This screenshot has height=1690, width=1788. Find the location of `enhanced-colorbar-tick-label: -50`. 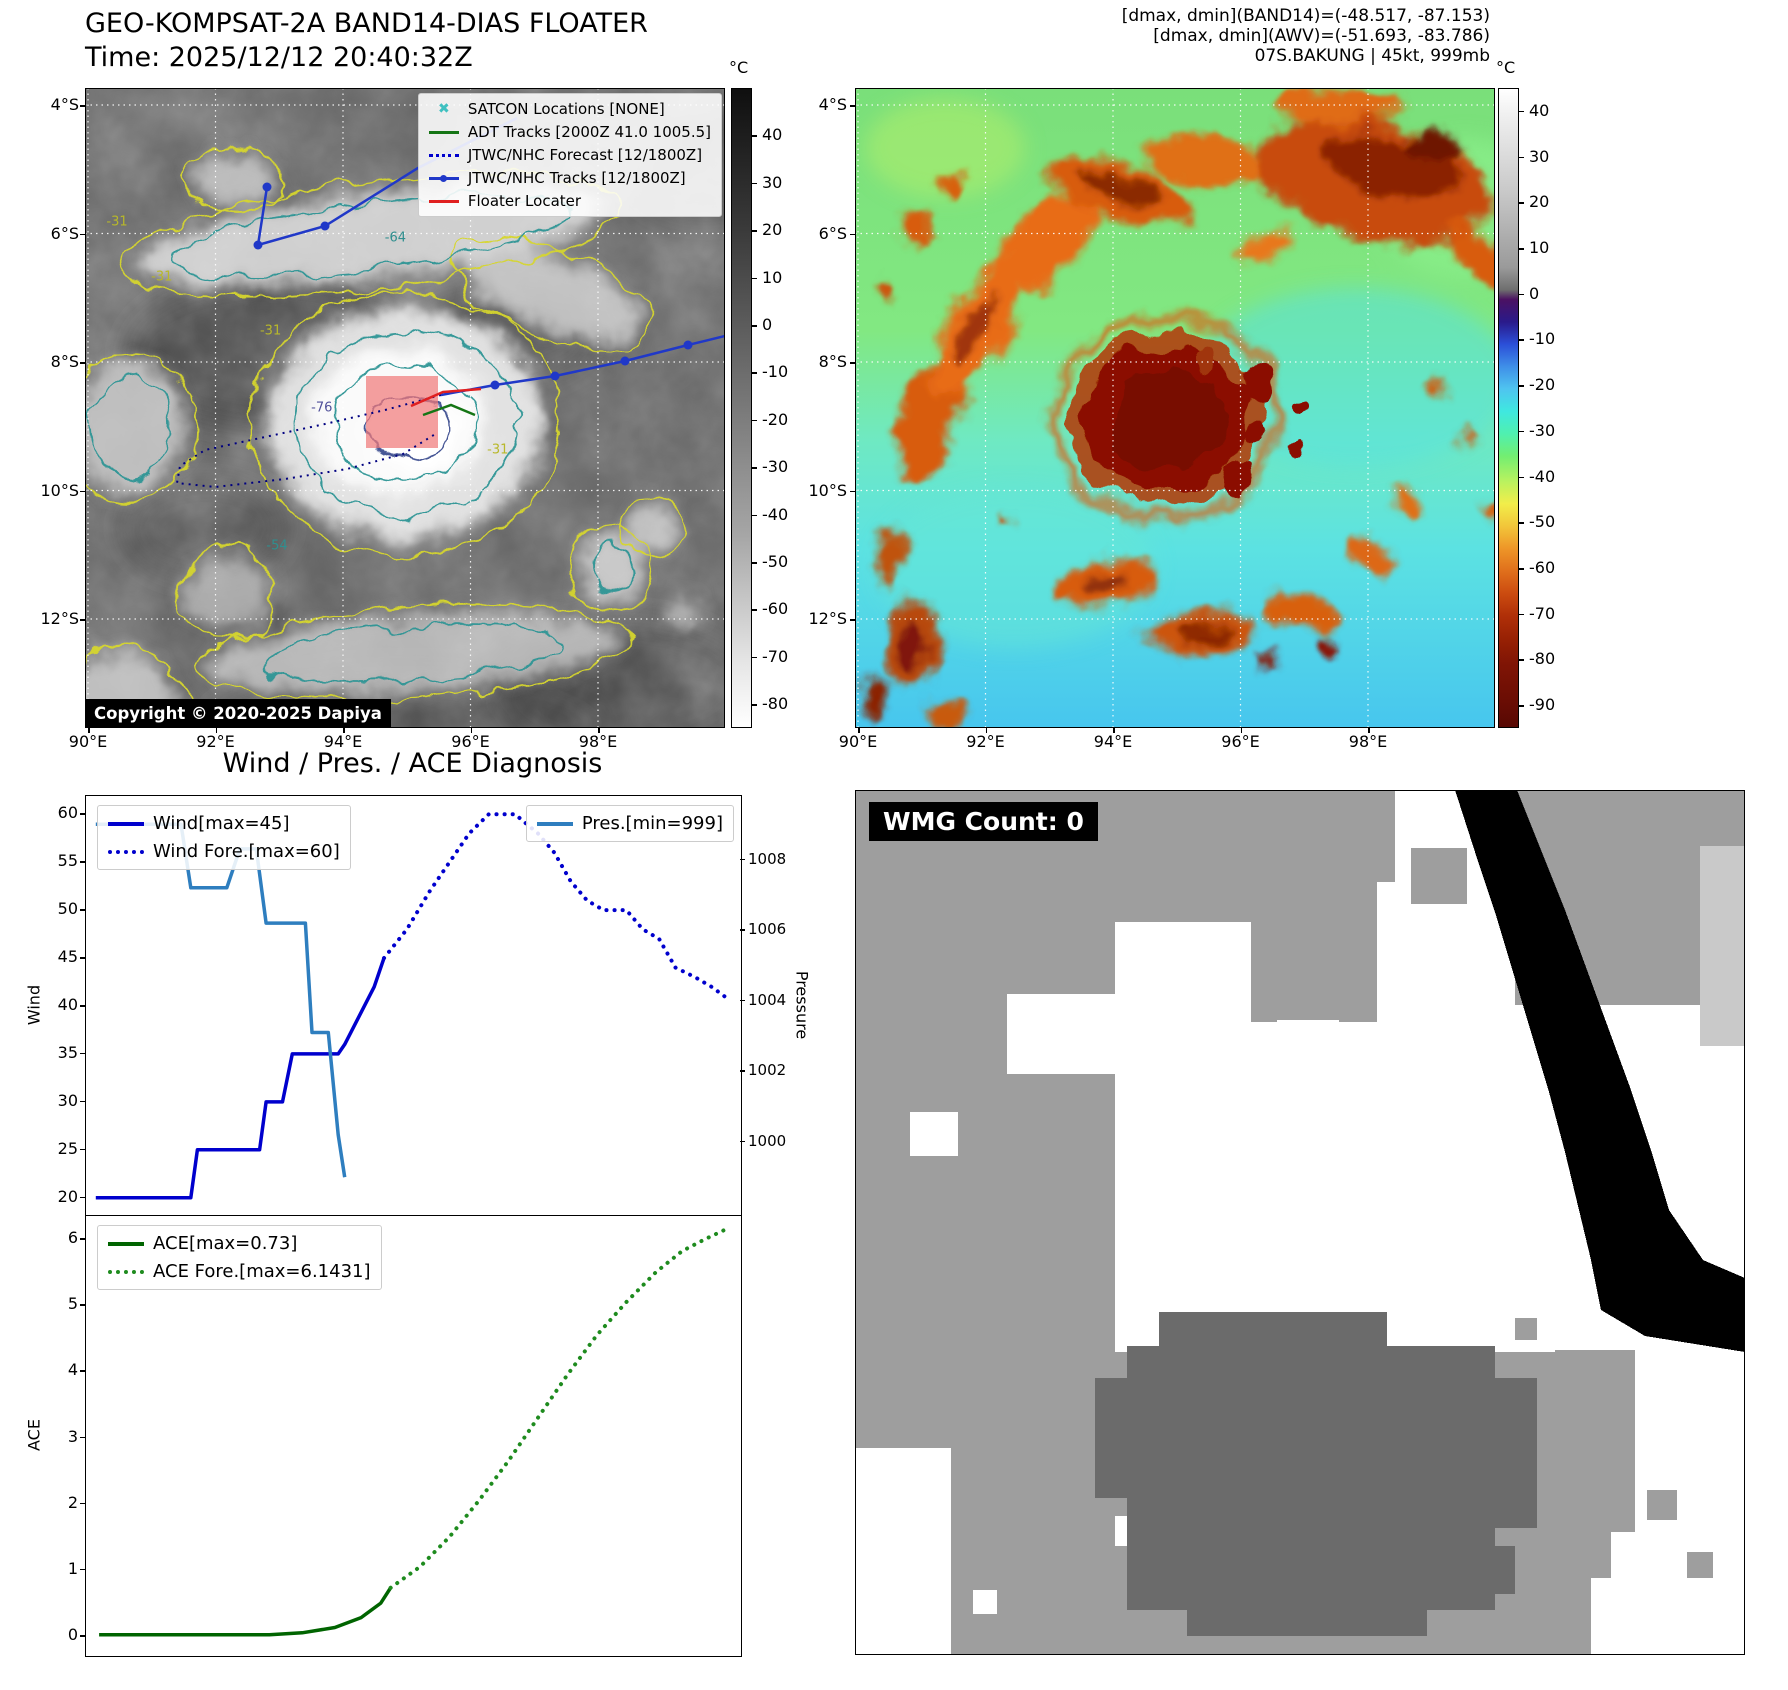

enhanced-colorbar-tick-label: -50 is located at coordinates (1542, 522).